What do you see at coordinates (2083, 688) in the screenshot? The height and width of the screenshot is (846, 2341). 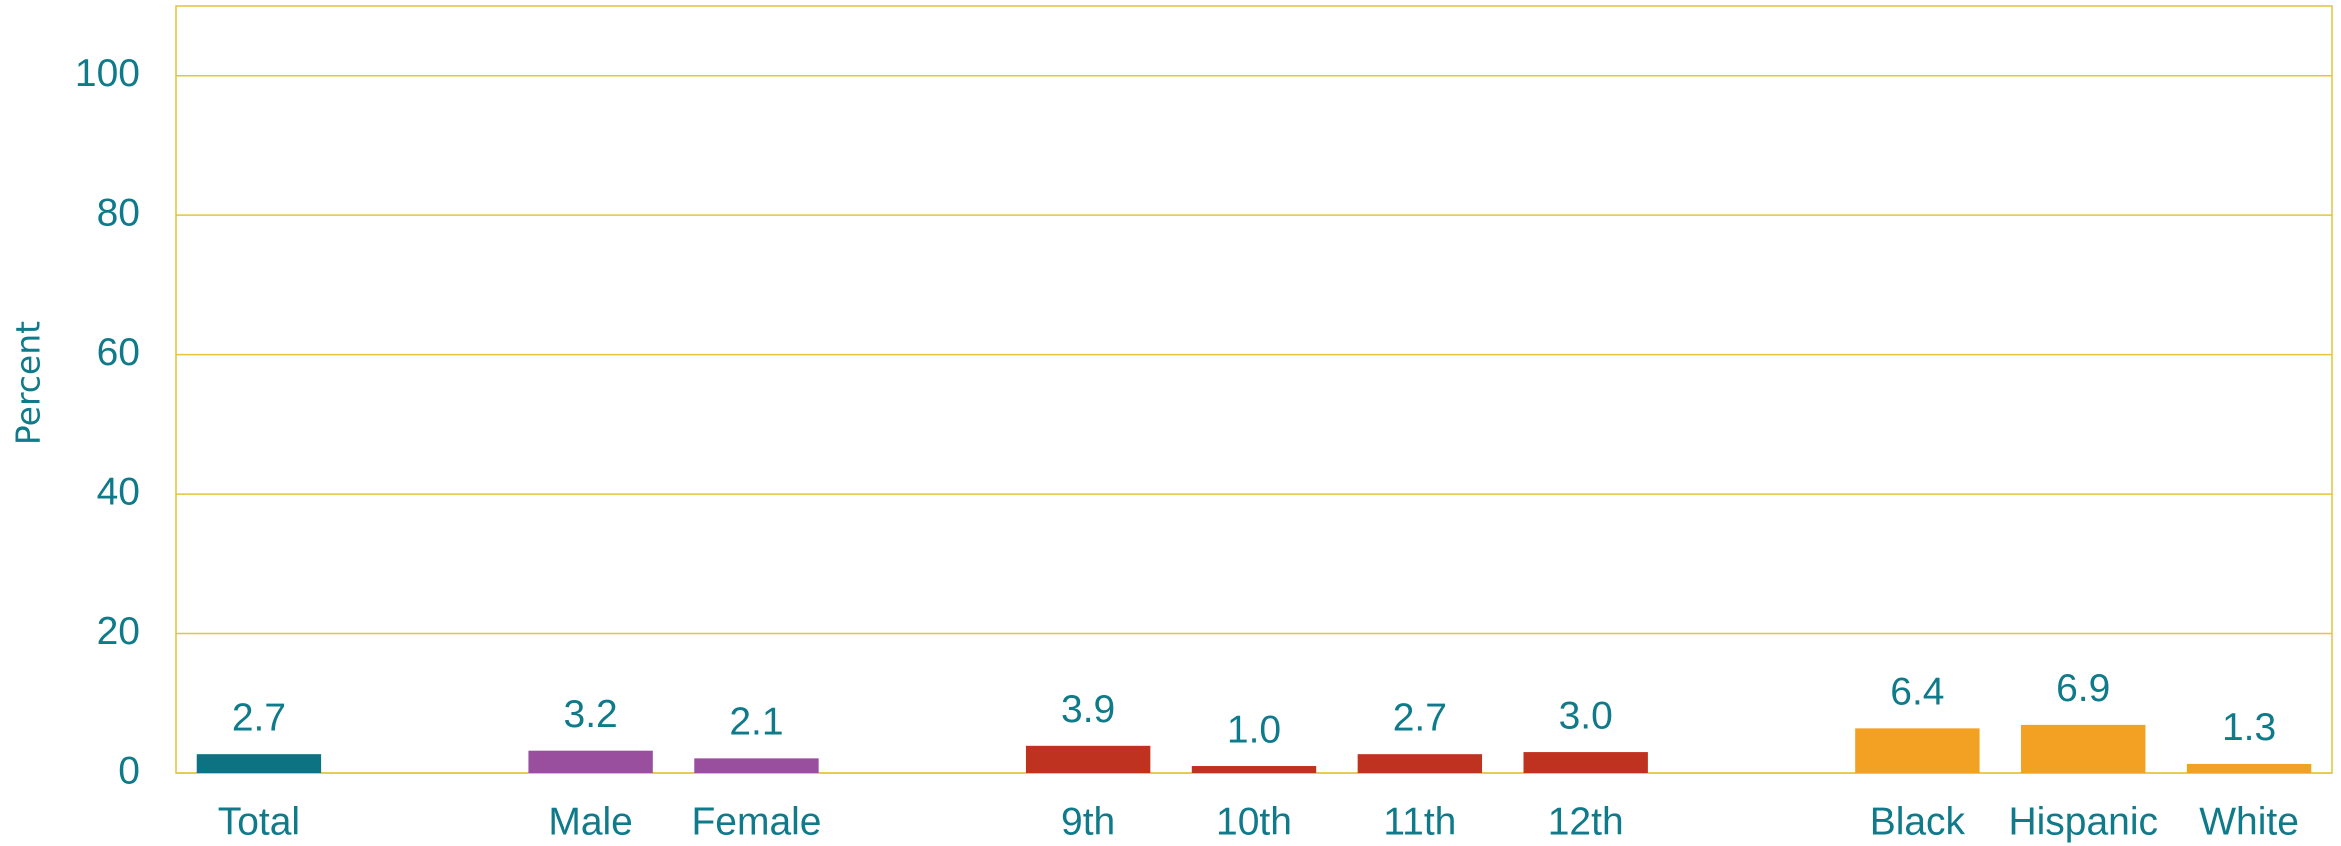 I see `data-label: 6.9` at bounding box center [2083, 688].